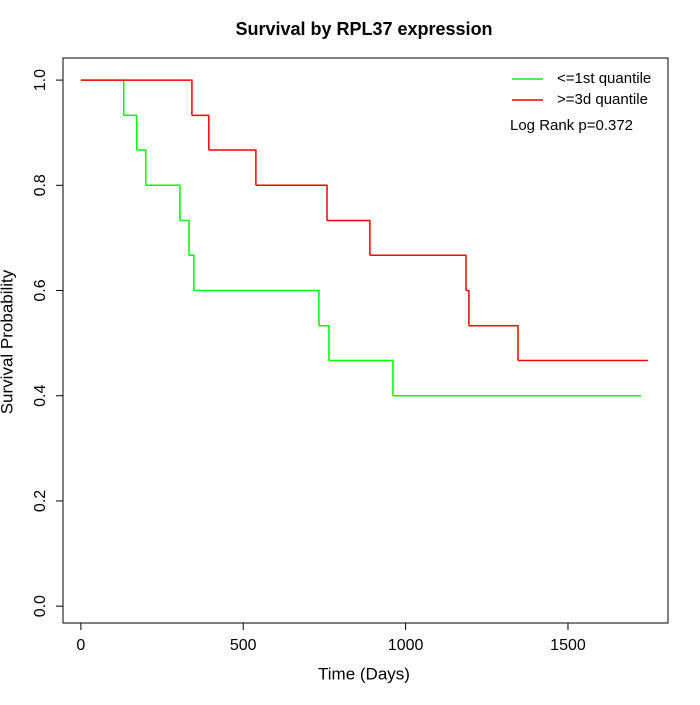 This screenshot has width=700, height=705. I want to click on chart-title: Survival by RPL37 expression, so click(363, 29).